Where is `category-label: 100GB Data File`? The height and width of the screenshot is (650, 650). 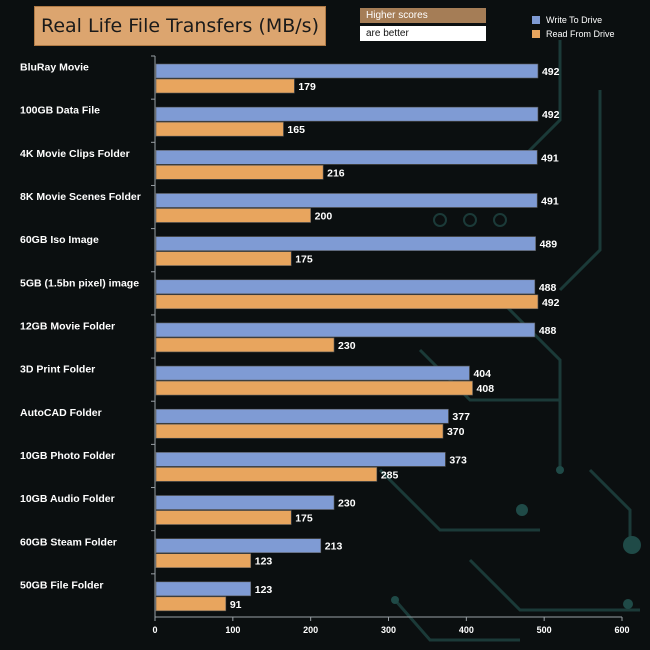
category-label: 100GB Data File is located at coordinates (60, 111).